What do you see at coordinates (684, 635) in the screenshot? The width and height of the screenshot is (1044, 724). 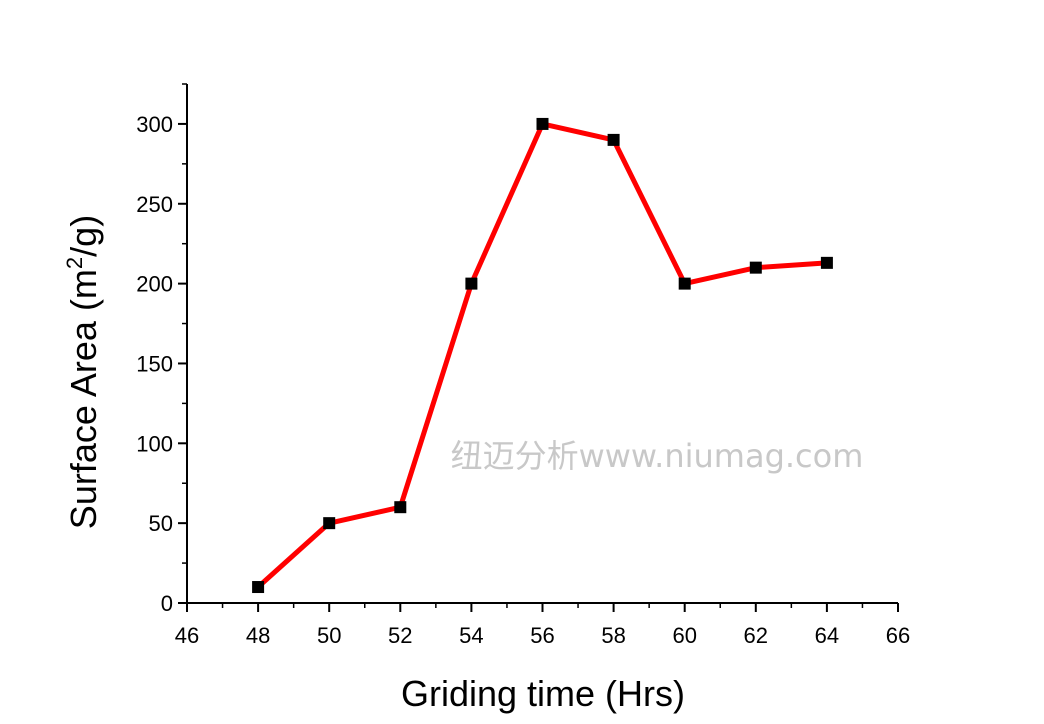 I see `x-tick-label: 60` at bounding box center [684, 635].